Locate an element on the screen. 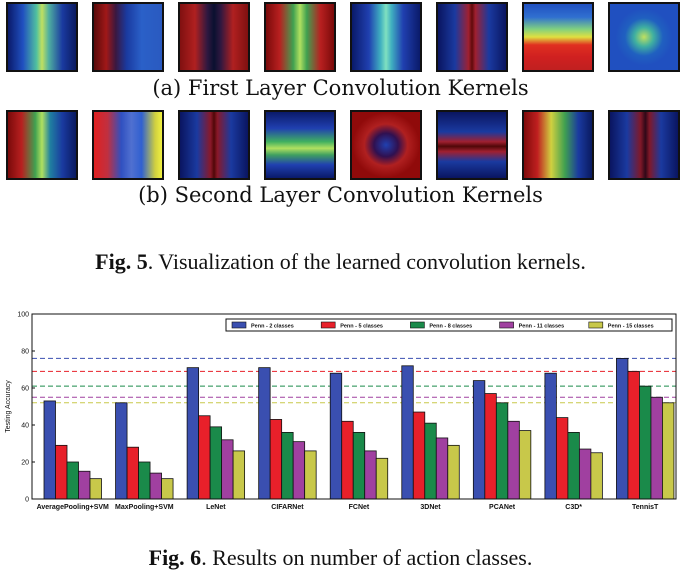  legend-label: Penn - 8 classes is located at coordinates (450, 327).